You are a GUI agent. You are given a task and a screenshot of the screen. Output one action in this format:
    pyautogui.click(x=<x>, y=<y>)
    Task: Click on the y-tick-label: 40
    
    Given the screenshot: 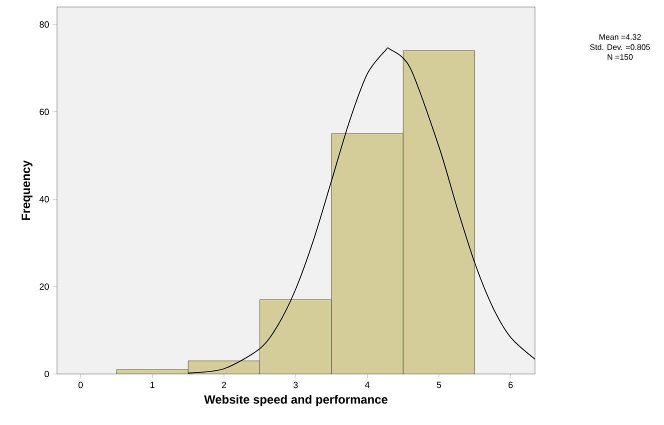 What is the action you would take?
    pyautogui.click(x=44, y=199)
    